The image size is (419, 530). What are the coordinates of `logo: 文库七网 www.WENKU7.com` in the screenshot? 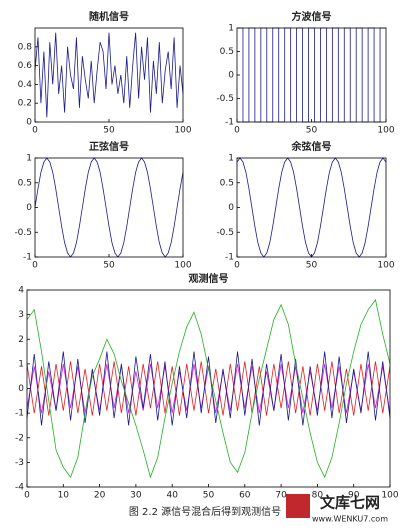 It's located at (337, 509).